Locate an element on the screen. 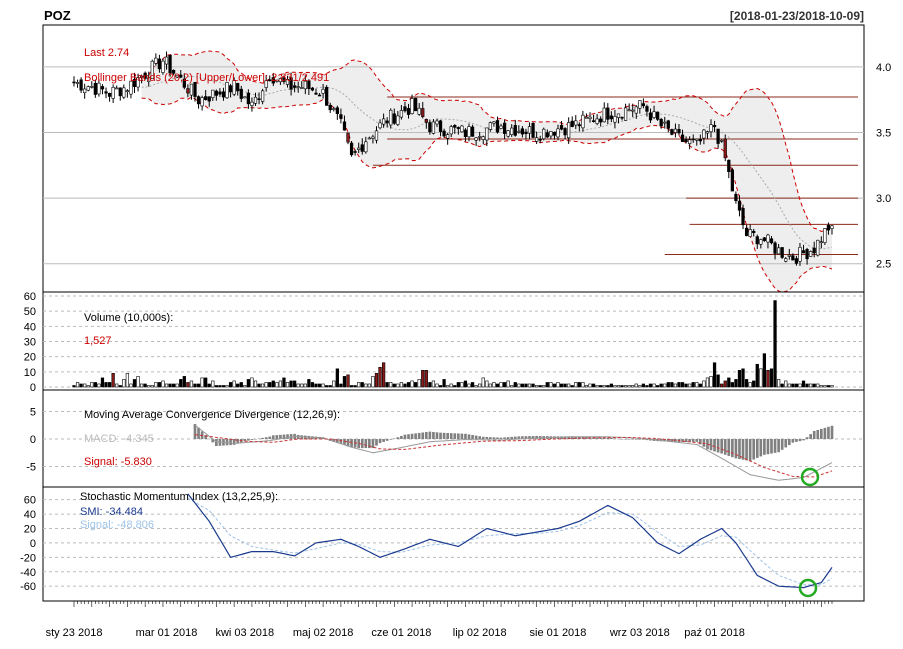 Image resolution: width=903 pixels, height=649 pixels. macd-signal-value-label: Signal: -5.830 is located at coordinates (118, 462).